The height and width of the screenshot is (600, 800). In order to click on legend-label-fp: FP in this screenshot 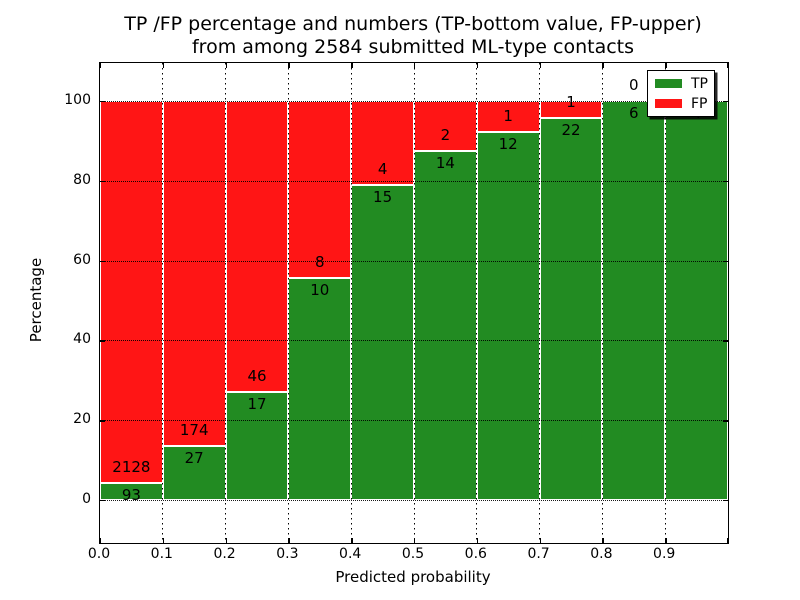, I will do `click(699, 103)`.